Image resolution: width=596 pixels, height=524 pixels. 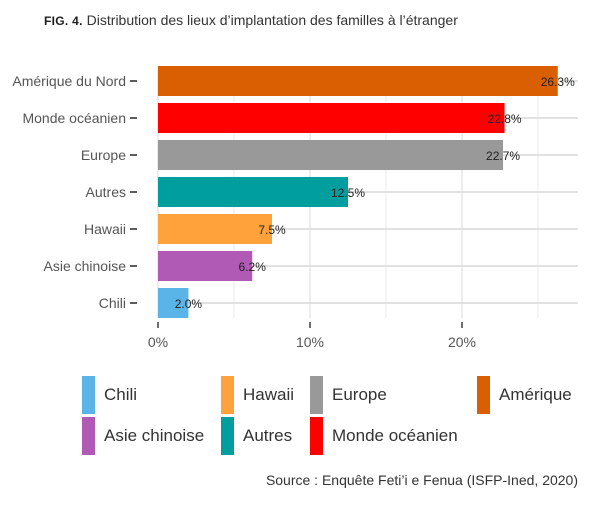 I want to click on legend-item-monde-oceanien: Monde océanien, so click(x=384, y=436).